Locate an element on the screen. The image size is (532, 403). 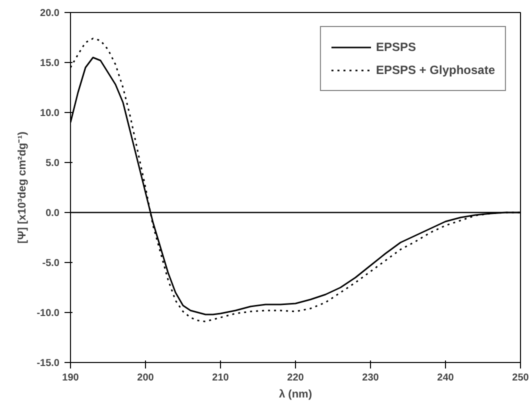
x-tick-label: 230 is located at coordinates (371, 378).